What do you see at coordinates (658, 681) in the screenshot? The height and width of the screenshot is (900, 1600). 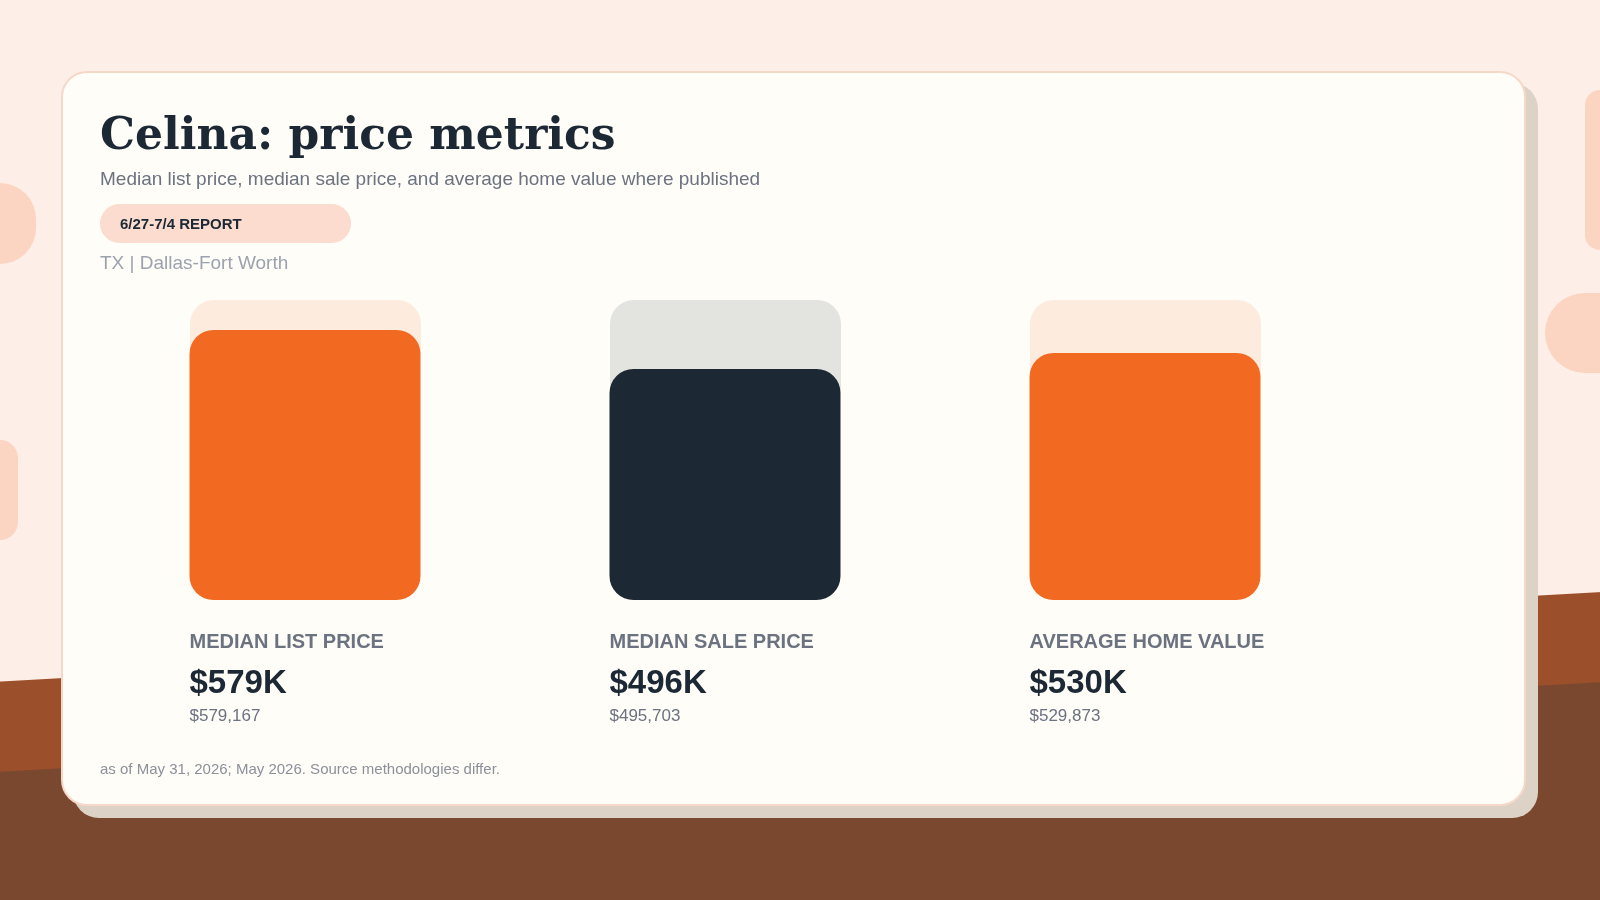 I see `data-label: $496K` at bounding box center [658, 681].